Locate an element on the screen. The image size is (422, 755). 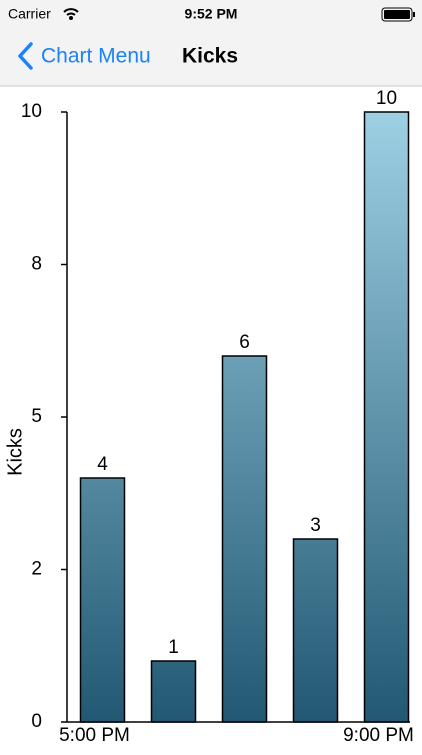
x-tick-label: 9:00 PM is located at coordinates (378, 735).